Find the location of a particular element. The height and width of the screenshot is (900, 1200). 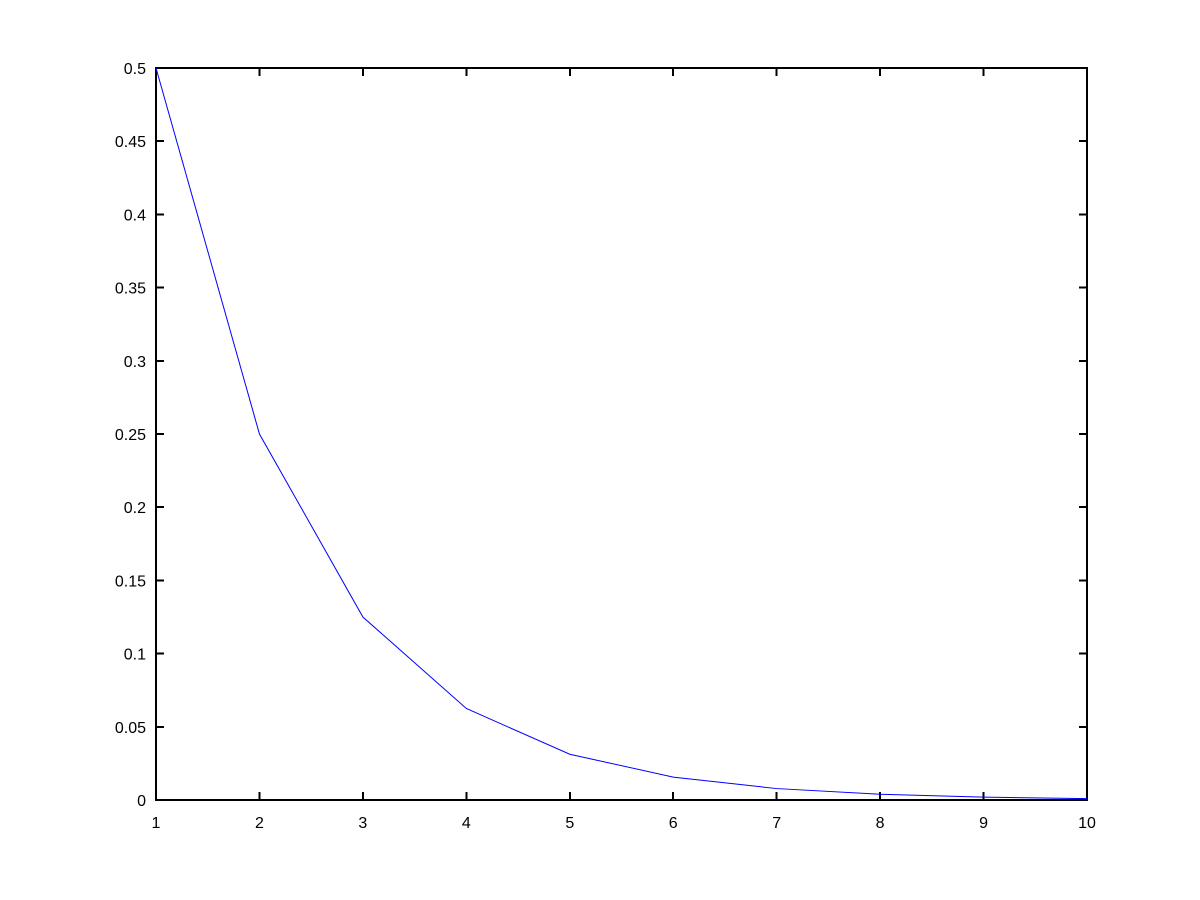

x-tick-label: 5 is located at coordinates (569, 823).